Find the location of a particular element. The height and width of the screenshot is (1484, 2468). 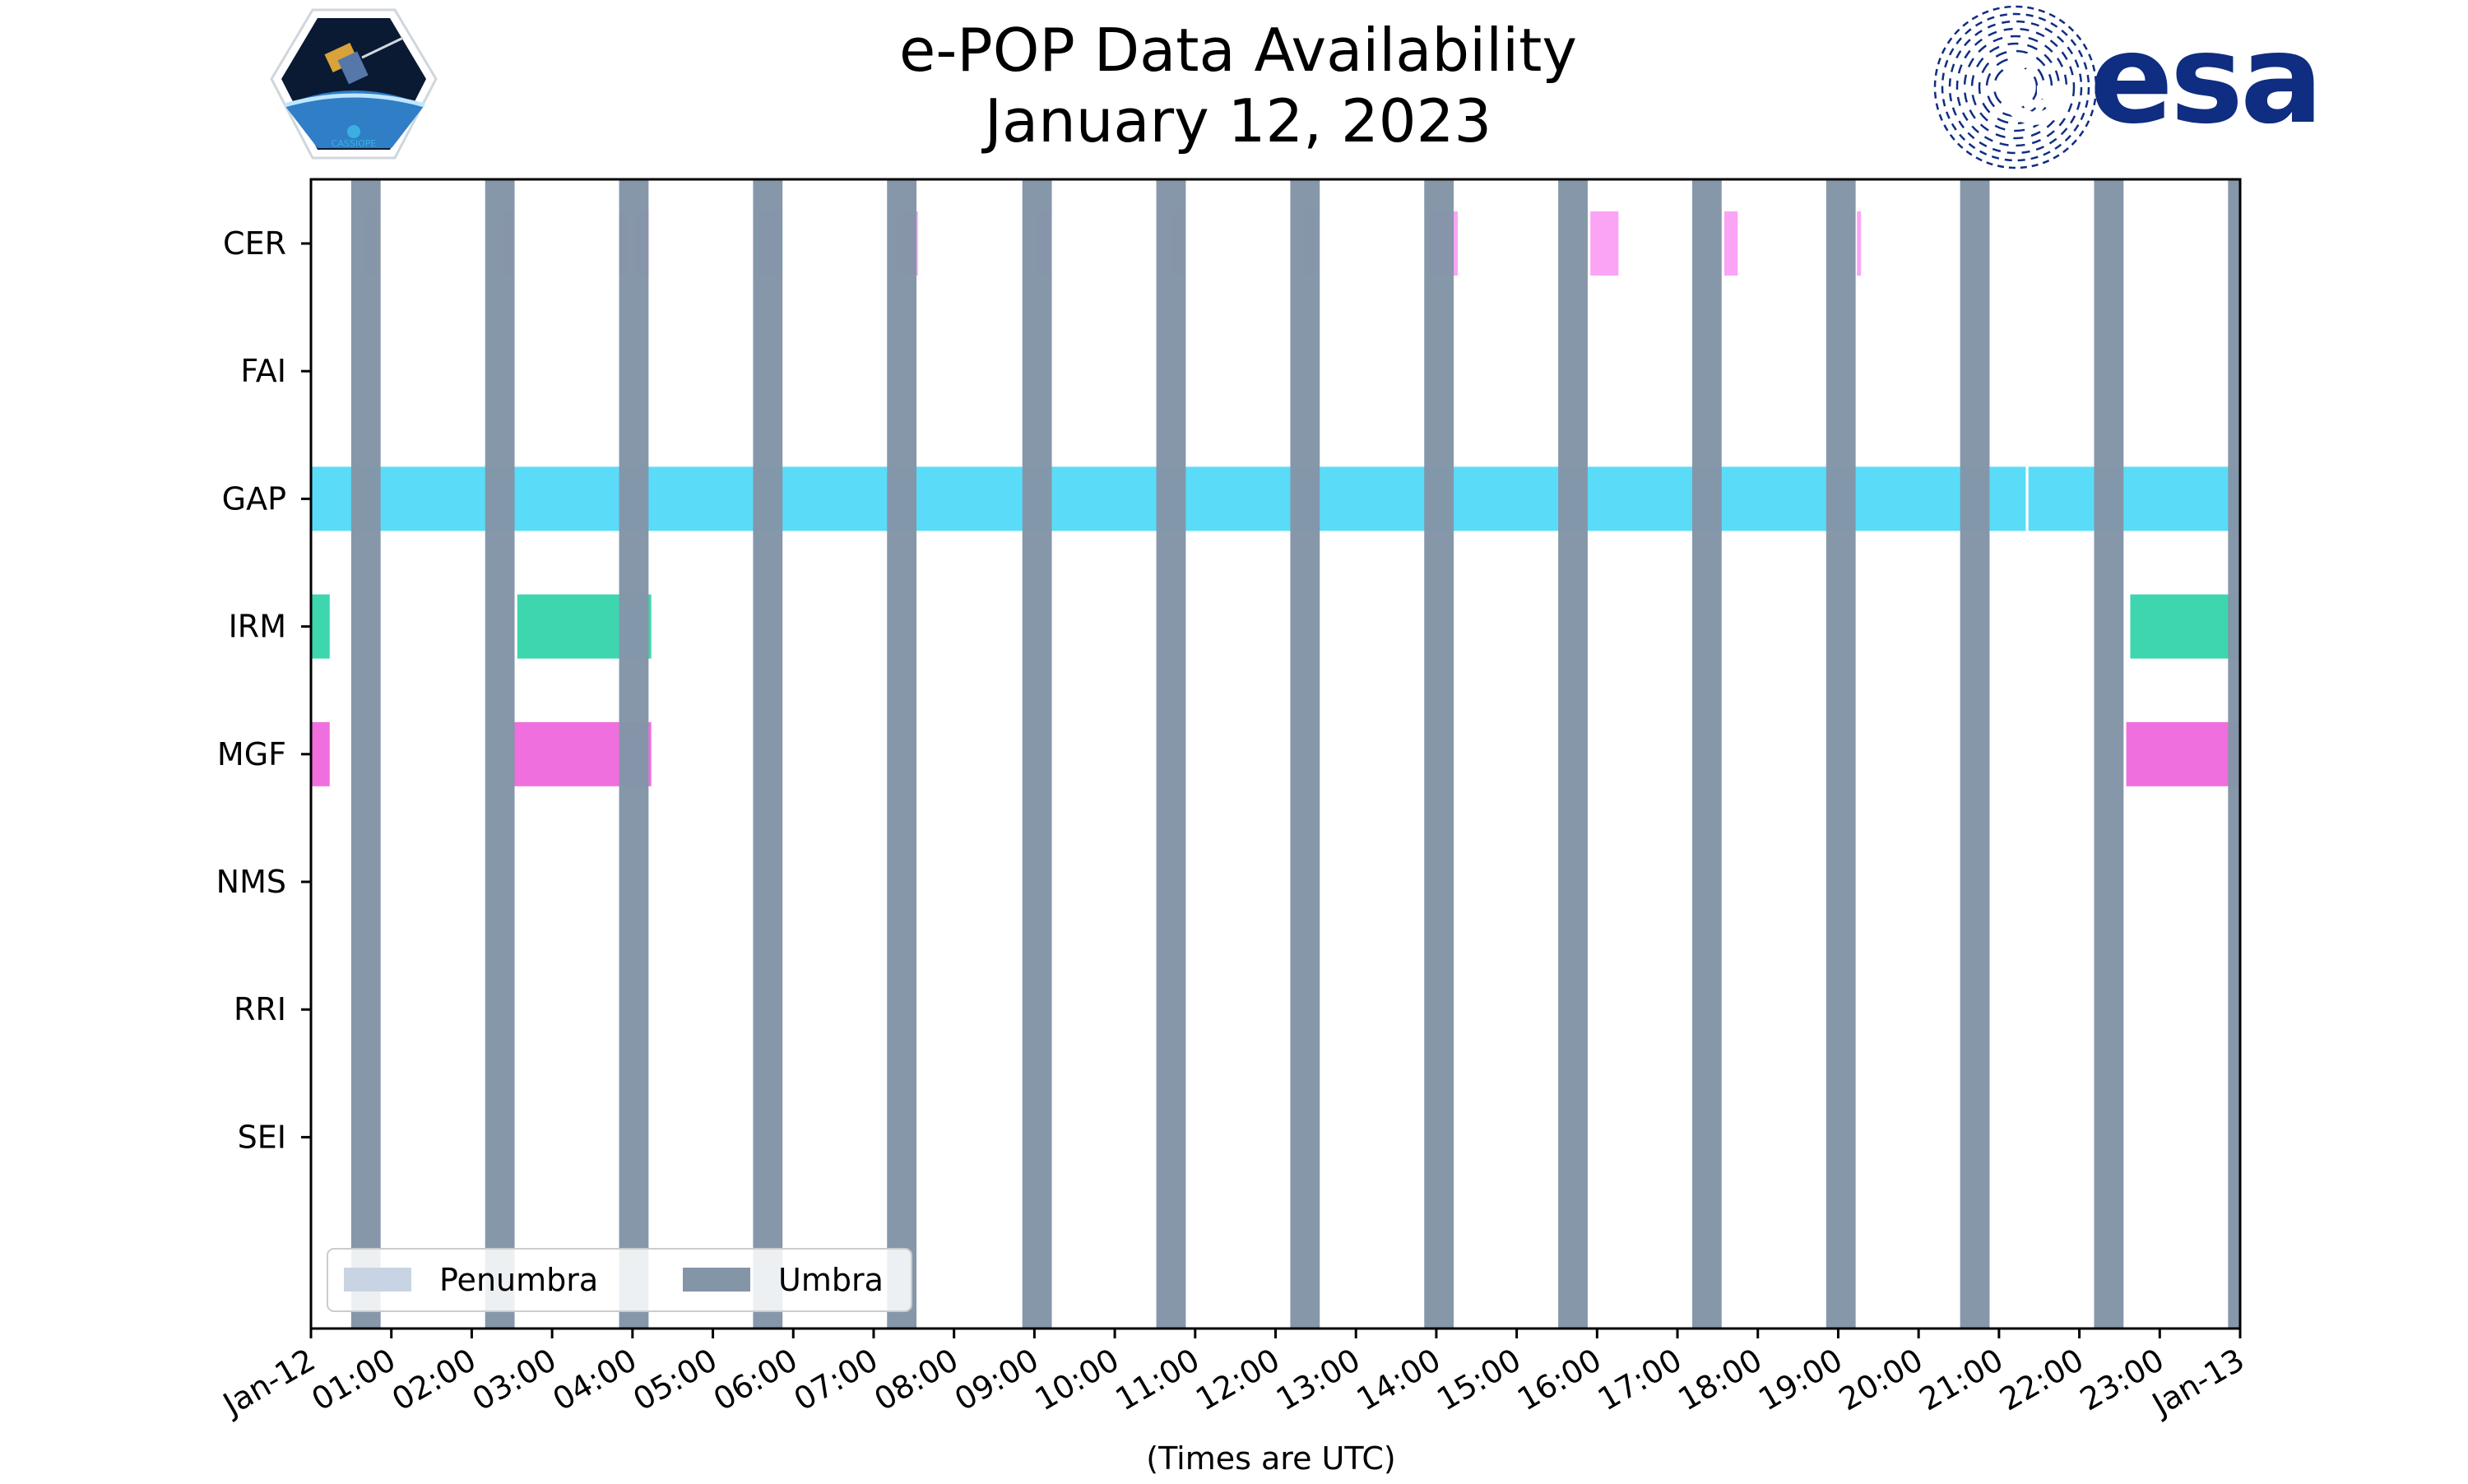

y-tick-label-rri: RRI is located at coordinates (260, 1009).